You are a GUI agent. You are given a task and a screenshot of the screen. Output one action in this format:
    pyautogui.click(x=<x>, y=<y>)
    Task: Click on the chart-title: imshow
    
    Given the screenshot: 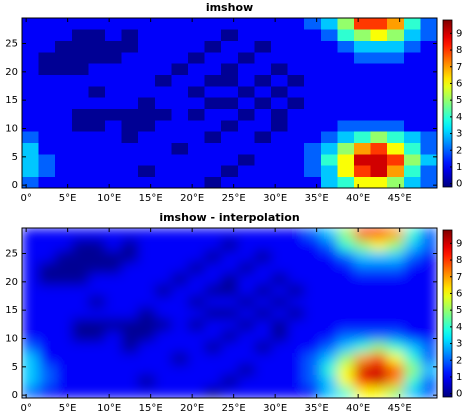 What is the action you would take?
    pyautogui.click(x=229, y=7)
    